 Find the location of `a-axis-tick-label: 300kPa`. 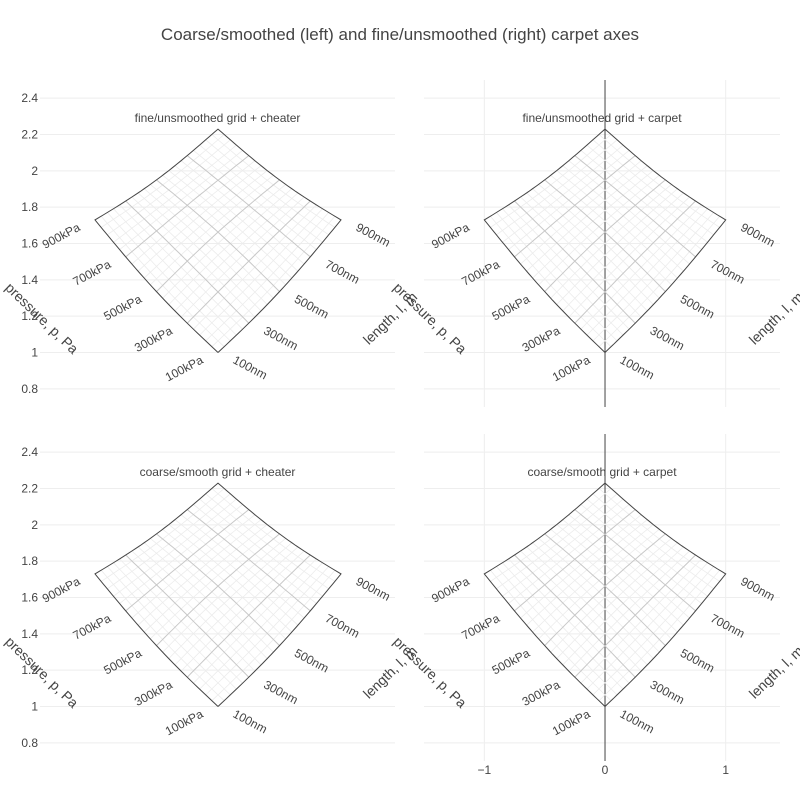

a-axis-tick-label: 300kPa is located at coordinates (153, 693).